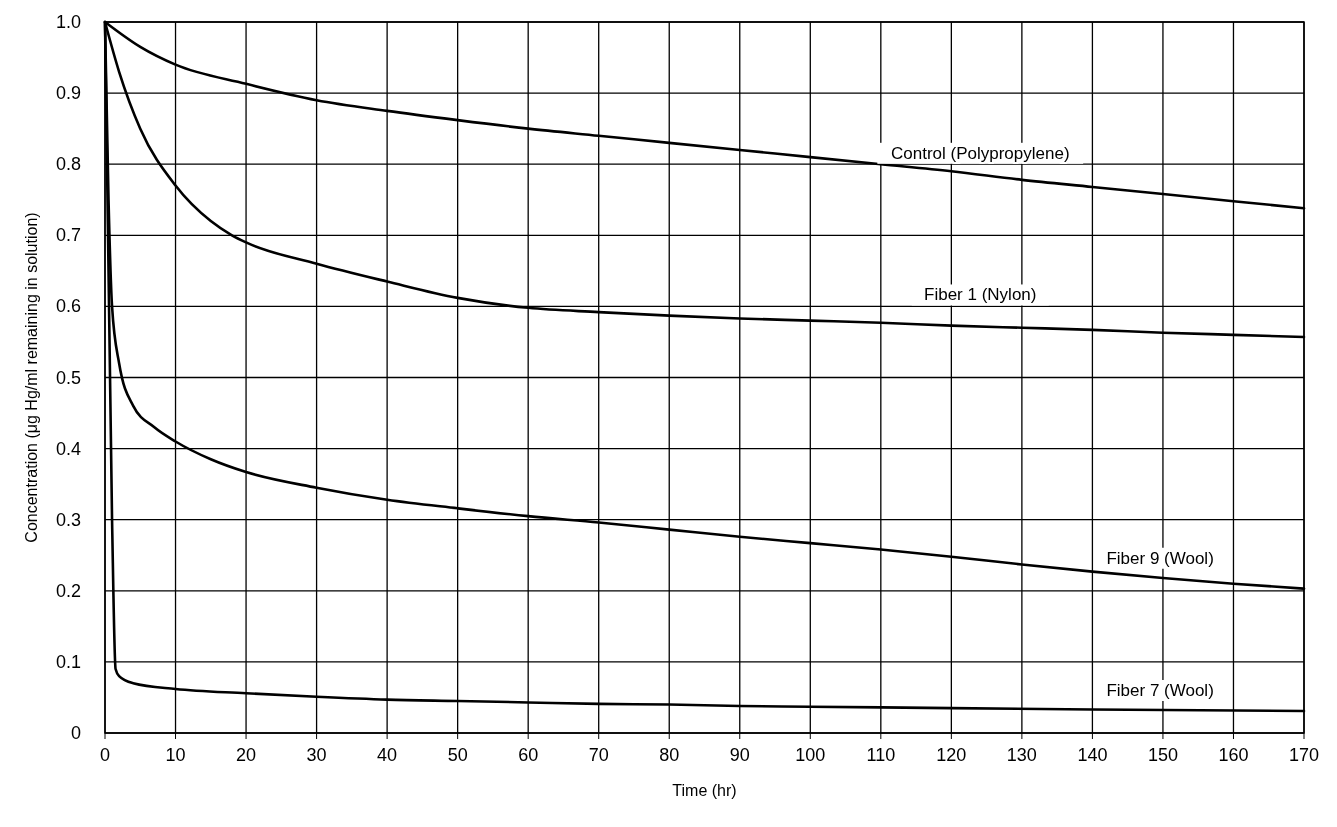 This screenshot has width=1337, height=827. Describe the element at coordinates (1162, 755) in the screenshot. I see `x-tick-label: 150` at that location.